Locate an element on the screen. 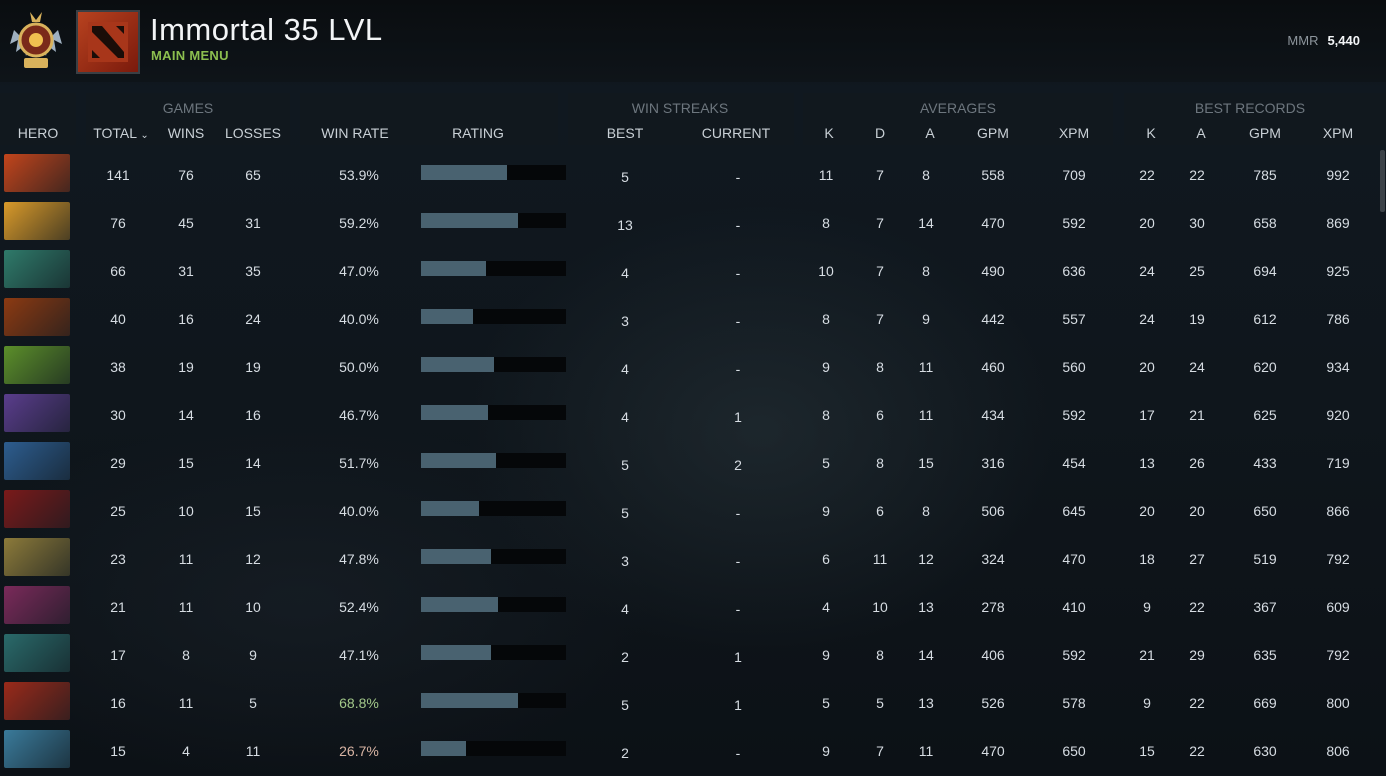  table-row: 25 10 15 40.0% 5 - 9 6 8 506 645 20 20 650 866 is located at coordinates (693, 512).